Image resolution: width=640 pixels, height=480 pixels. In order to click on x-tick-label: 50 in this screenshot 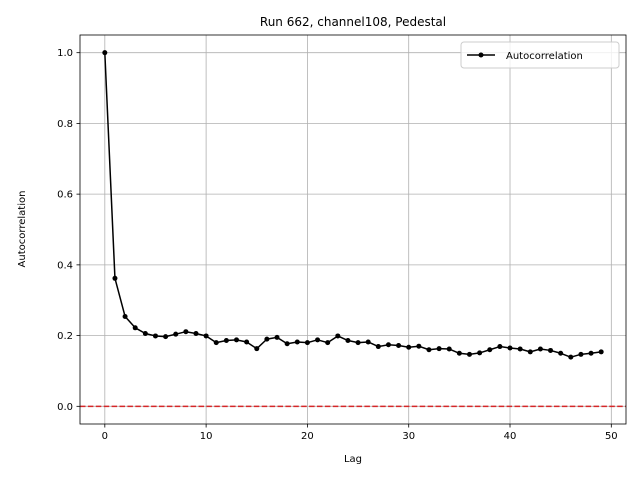, I will do `click(611, 436)`.